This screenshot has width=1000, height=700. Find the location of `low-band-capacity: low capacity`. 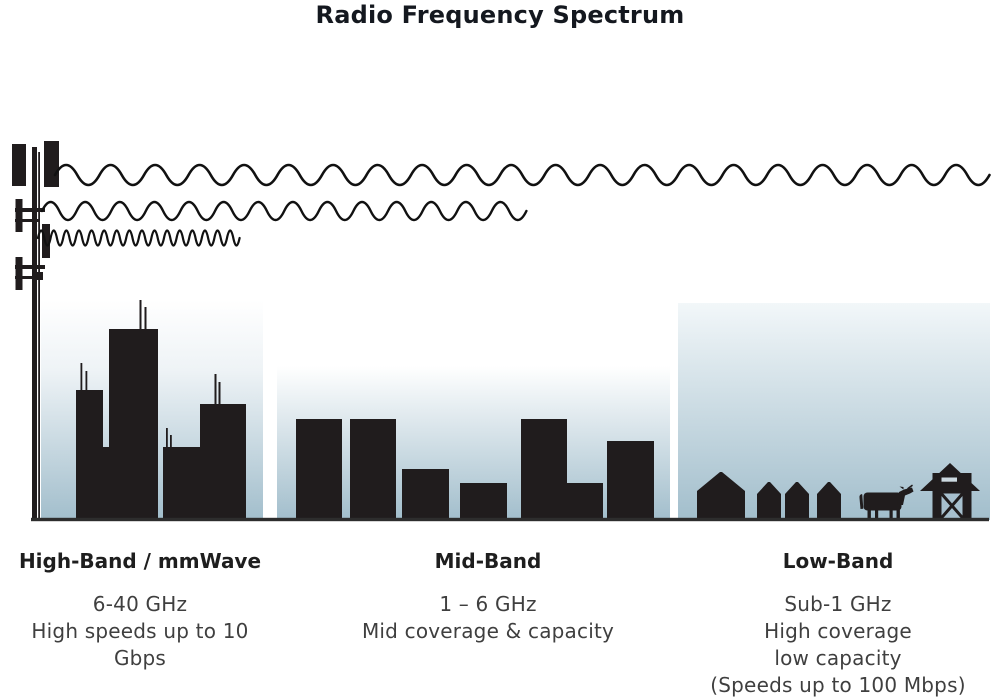

low-band-capacity: low capacity is located at coordinates (838, 658).